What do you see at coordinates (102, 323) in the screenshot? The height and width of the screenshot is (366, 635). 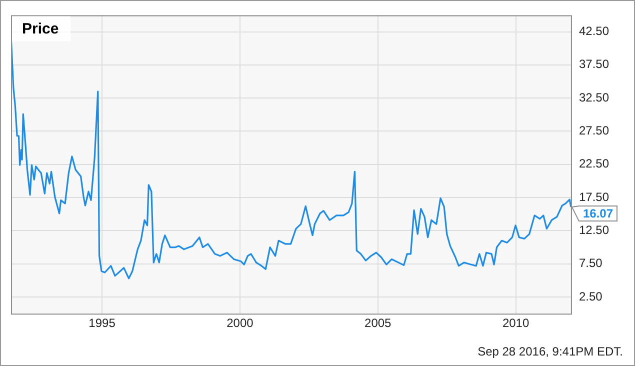 I see `x-tick-label: 1995` at bounding box center [102, 323].